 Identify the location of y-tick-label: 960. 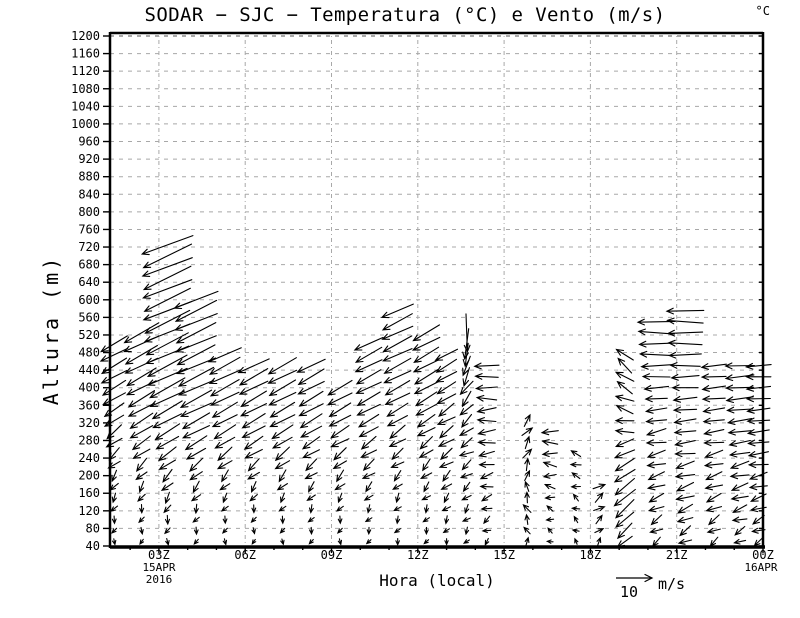
(89, 142).